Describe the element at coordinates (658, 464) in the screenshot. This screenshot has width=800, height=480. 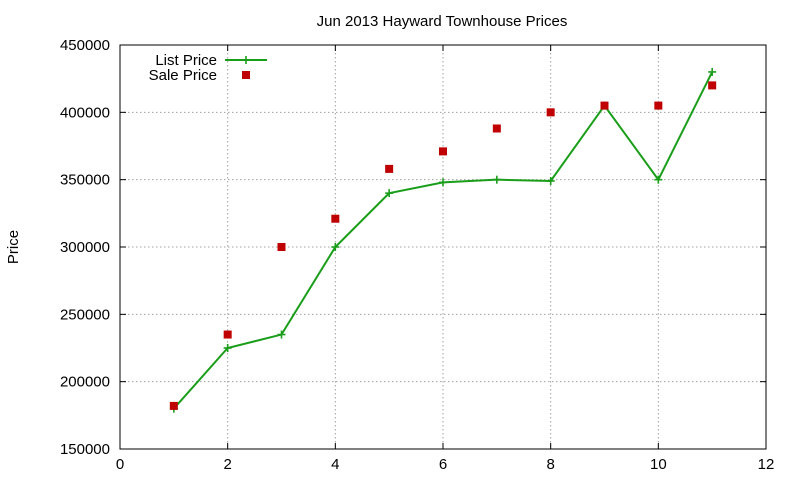
I see `x-tick-label: 10` at that location.